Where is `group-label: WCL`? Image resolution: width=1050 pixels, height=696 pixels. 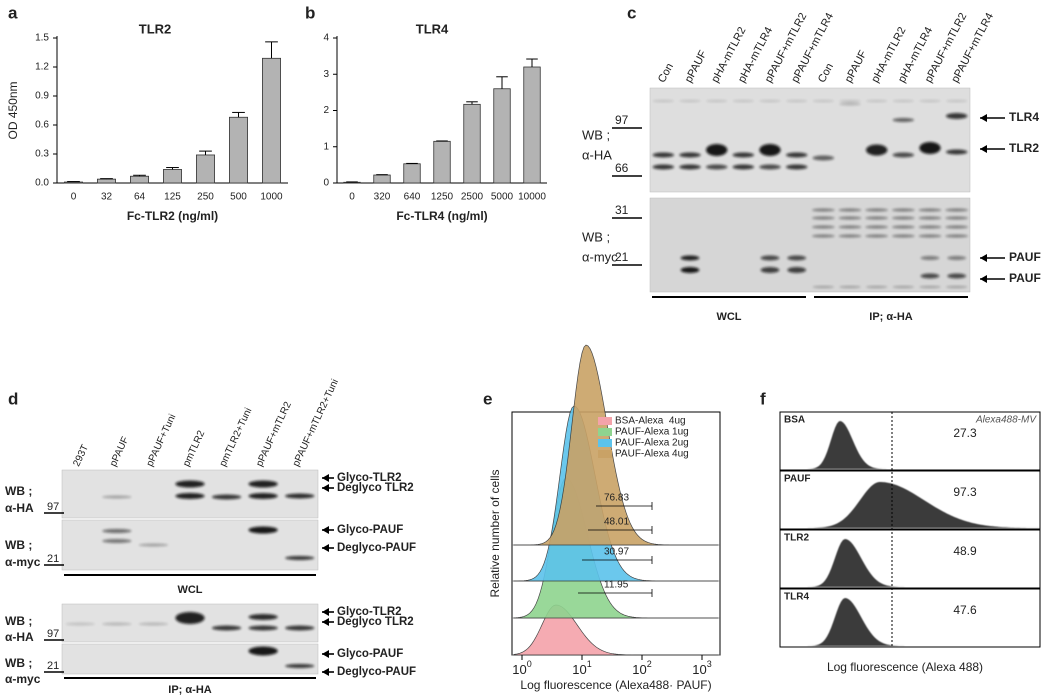
group-label: WCL is located at coordinates (728, 317).